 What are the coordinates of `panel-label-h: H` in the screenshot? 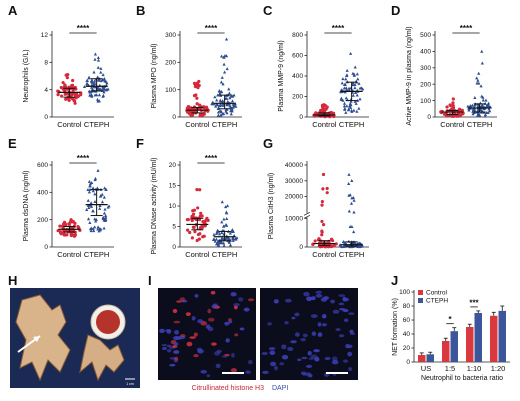 It's located at (12, 280).